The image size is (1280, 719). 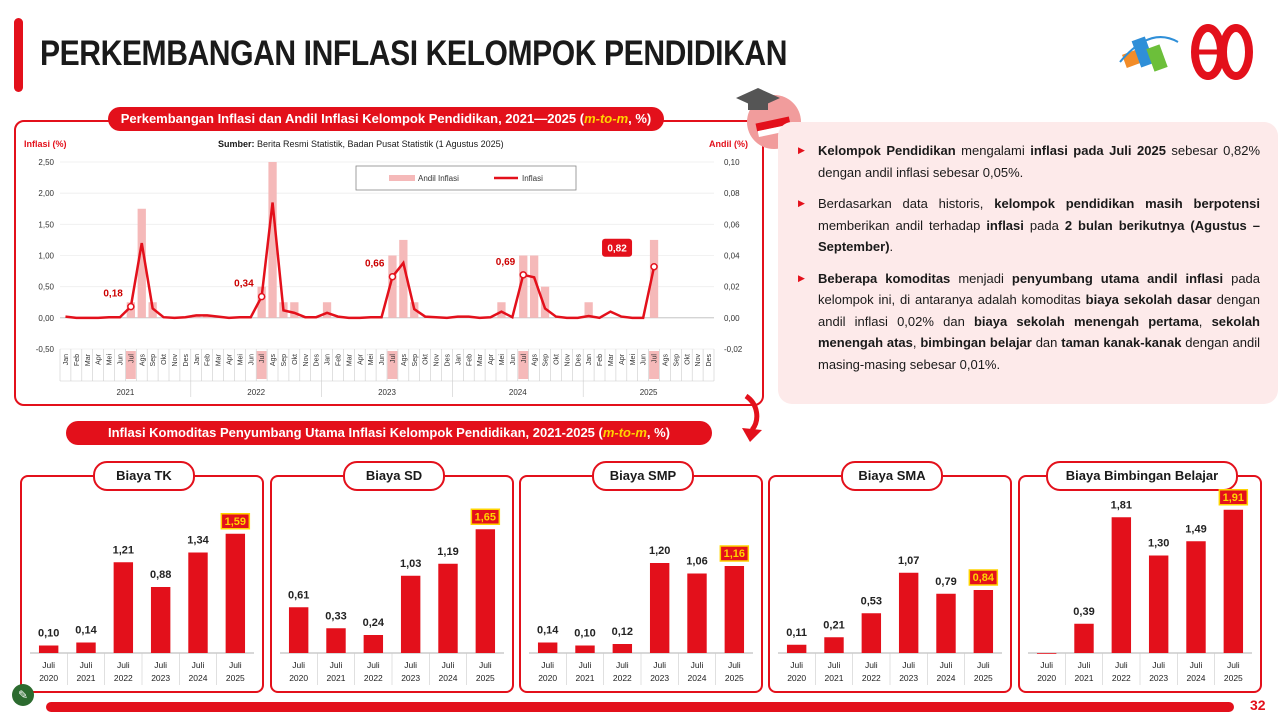 What do you see at coordinates (1117, 278) in the screenshot?
I see `bullet-text: penyumbang utama andil inflasi` at bounding box center [1117, 278].